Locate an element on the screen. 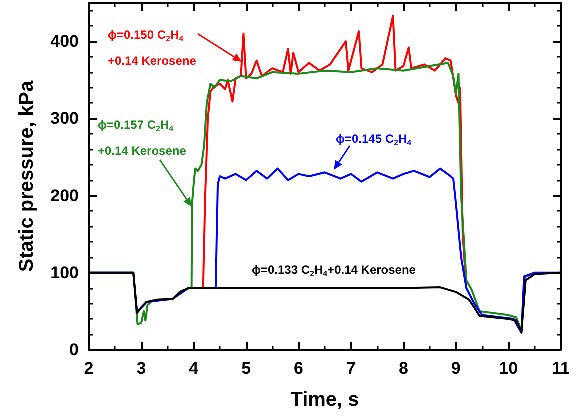 The height and width of the screenshot is (418, 573). x-axis-title: Time, s is located at coordinates (325, 400).